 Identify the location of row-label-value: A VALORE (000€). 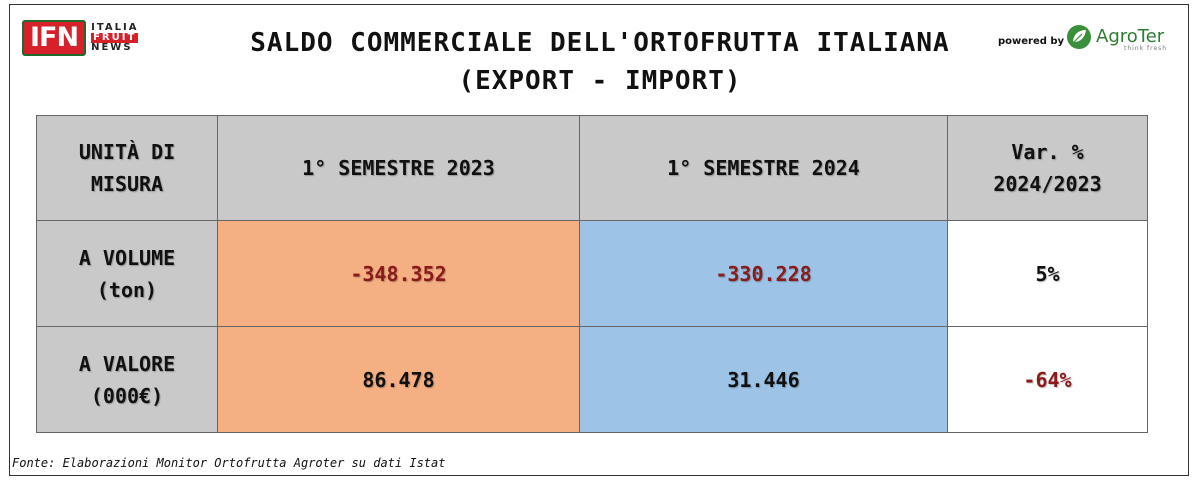
(127, 379).